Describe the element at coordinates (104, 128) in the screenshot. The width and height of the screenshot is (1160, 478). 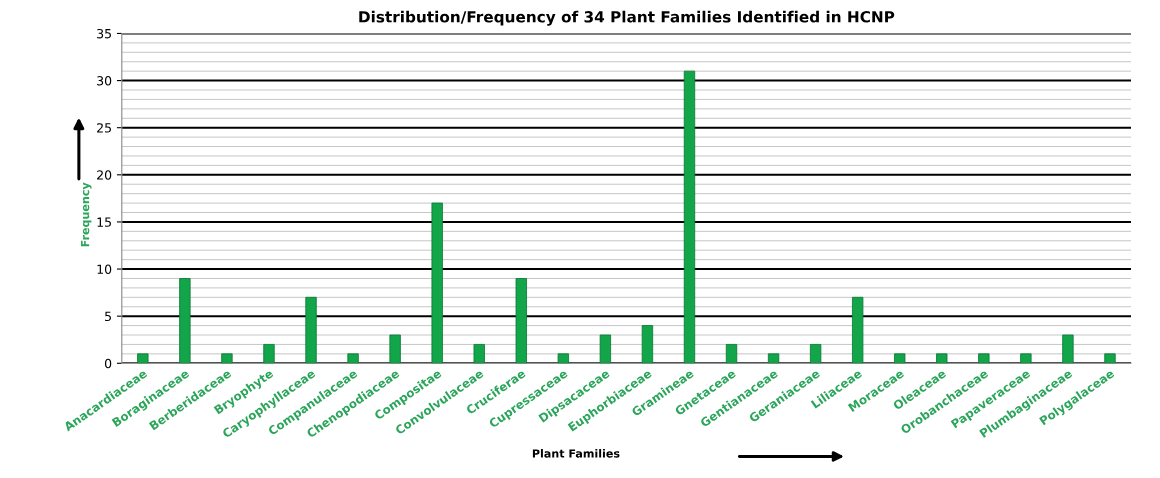
I see `y-tick-label: 25` at that location.